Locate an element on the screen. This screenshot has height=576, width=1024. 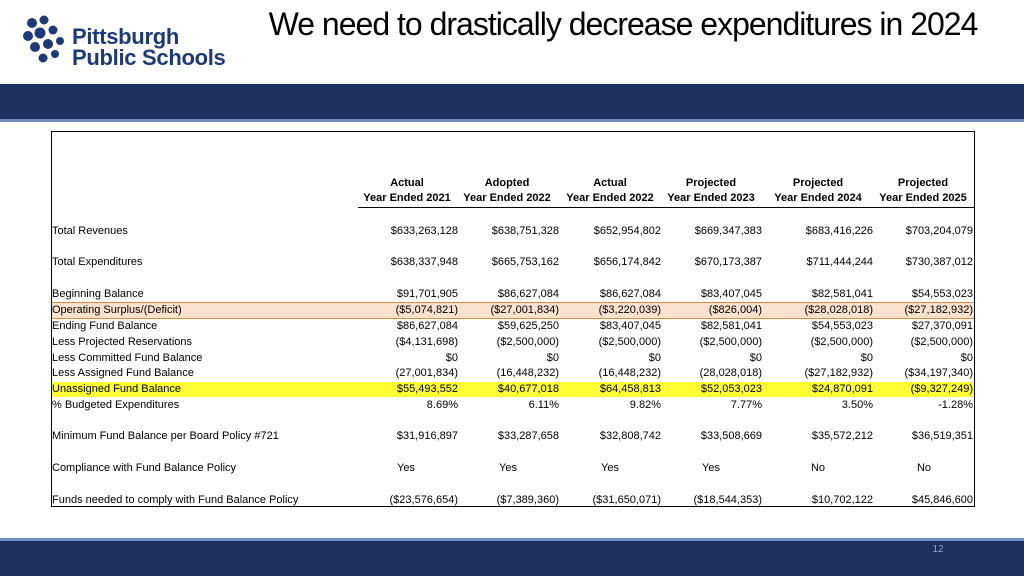
column-header-line1: Adopted is located at coordinates (507, 183).